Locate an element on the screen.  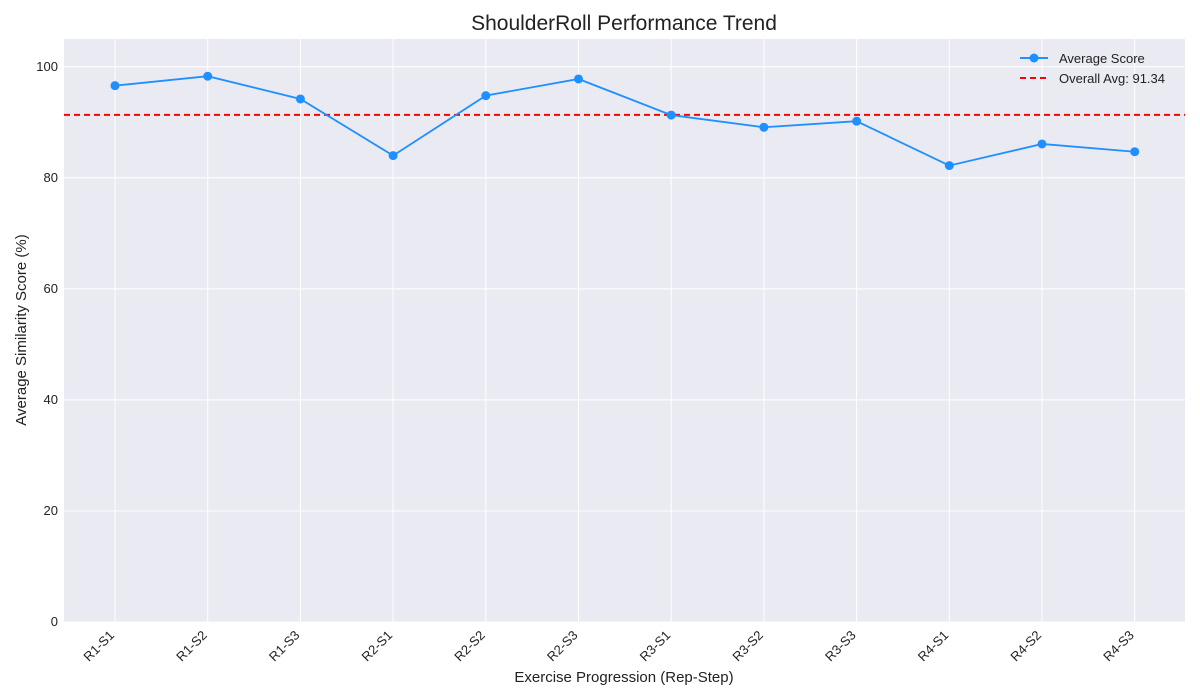
y-tick-label: 20 is located at coordinates (51, 510).